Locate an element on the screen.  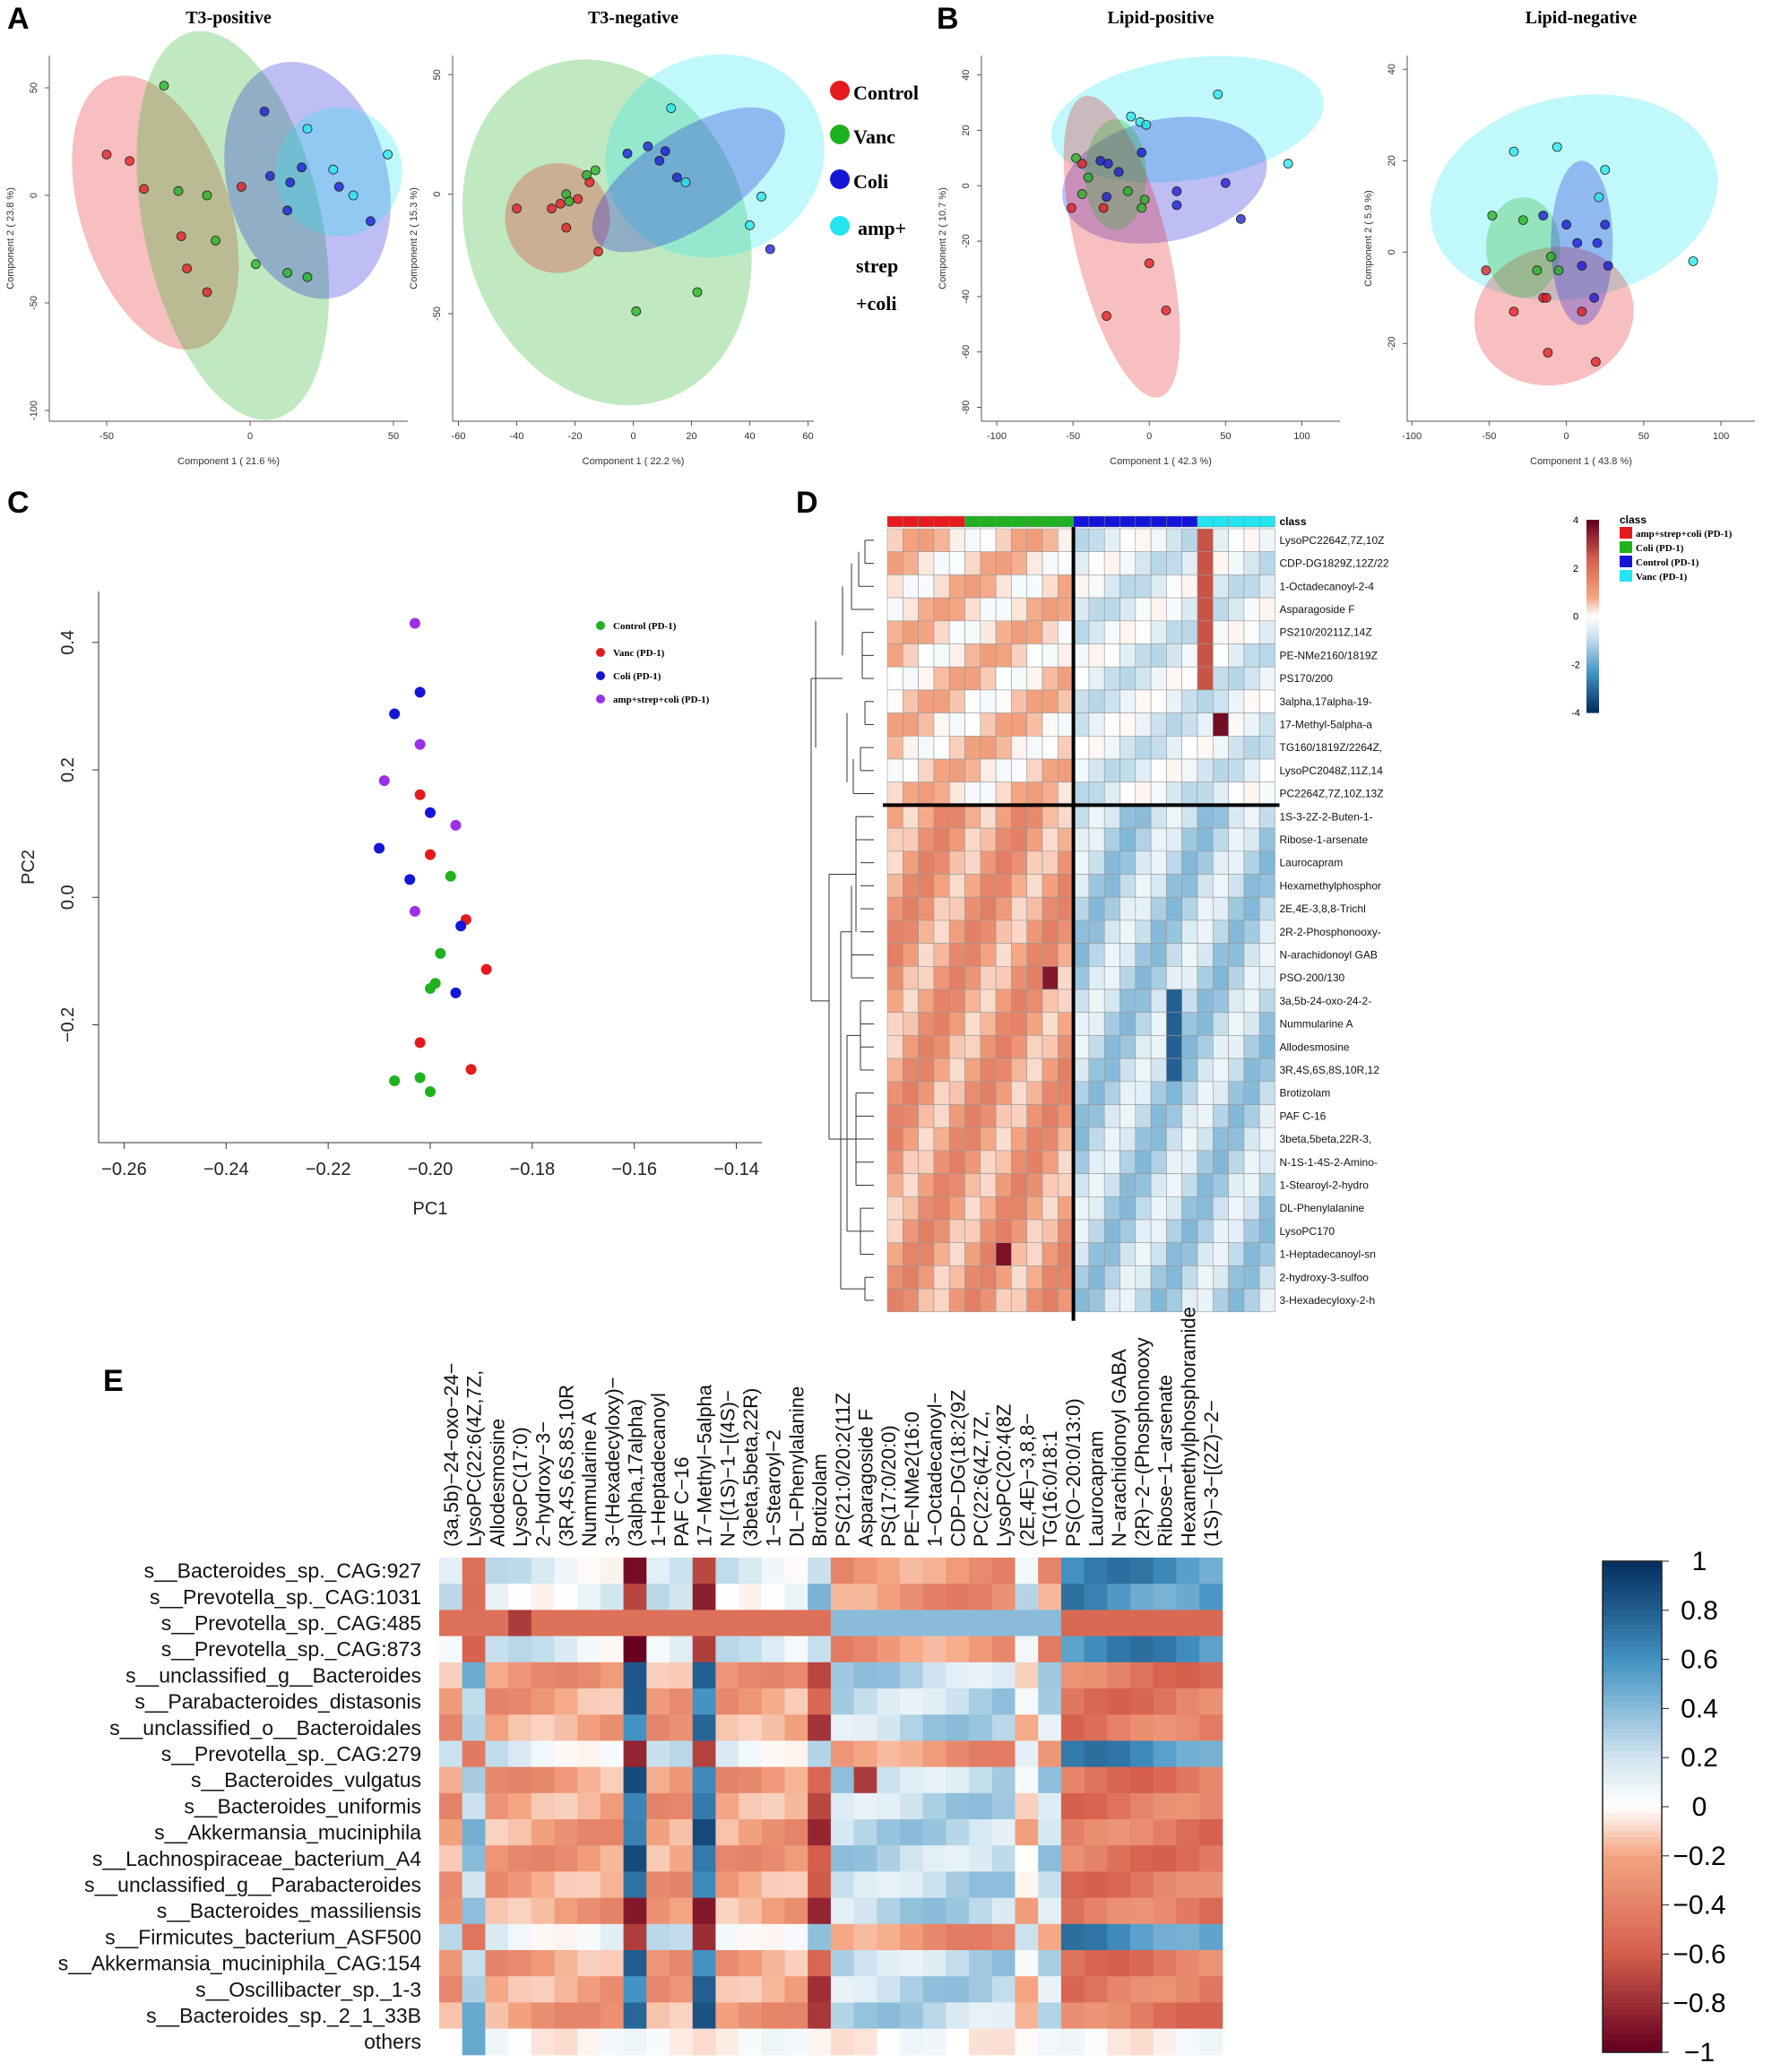
heatmap-e-column-label: PS(O−20:0/13:0) is located at coordinates (1073, 1472).